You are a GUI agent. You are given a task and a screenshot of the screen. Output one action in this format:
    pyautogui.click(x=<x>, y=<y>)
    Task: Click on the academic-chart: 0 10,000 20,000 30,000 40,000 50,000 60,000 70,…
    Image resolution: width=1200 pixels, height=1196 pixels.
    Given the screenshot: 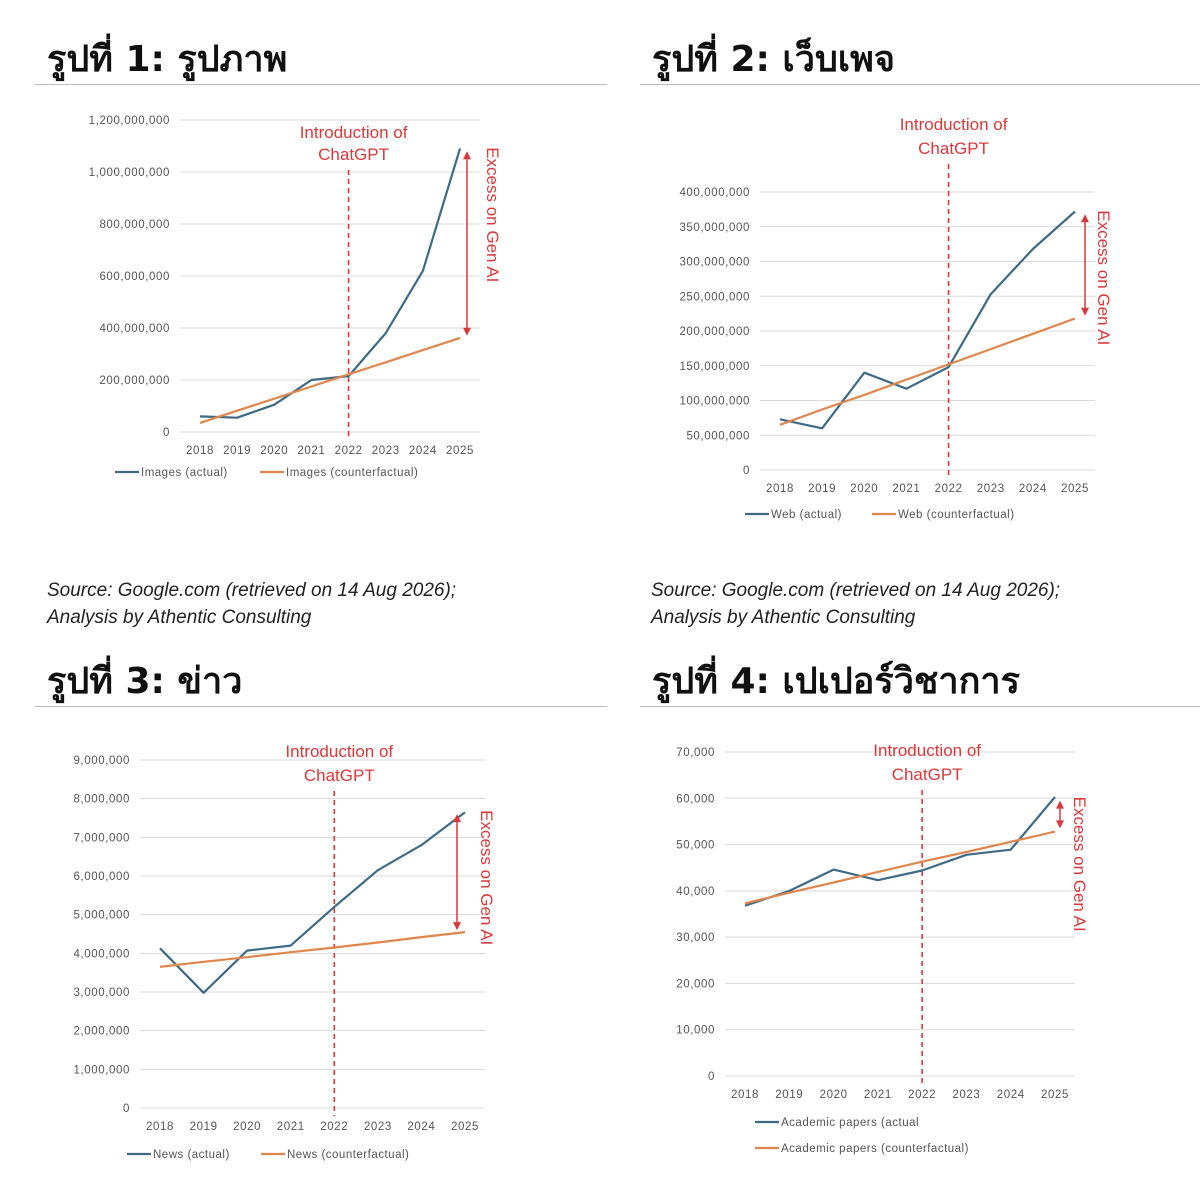 What is the action you would take?
    pyautogui.click(x=882, y=948)
    